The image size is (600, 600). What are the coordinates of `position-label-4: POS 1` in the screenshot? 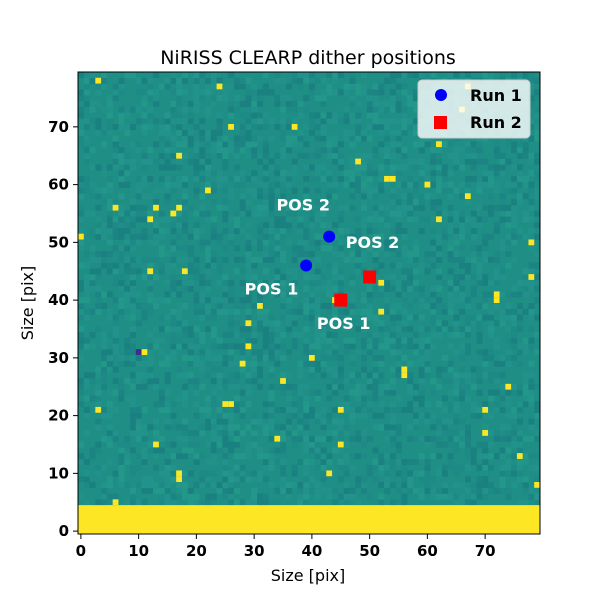 It's located at (344, 323).